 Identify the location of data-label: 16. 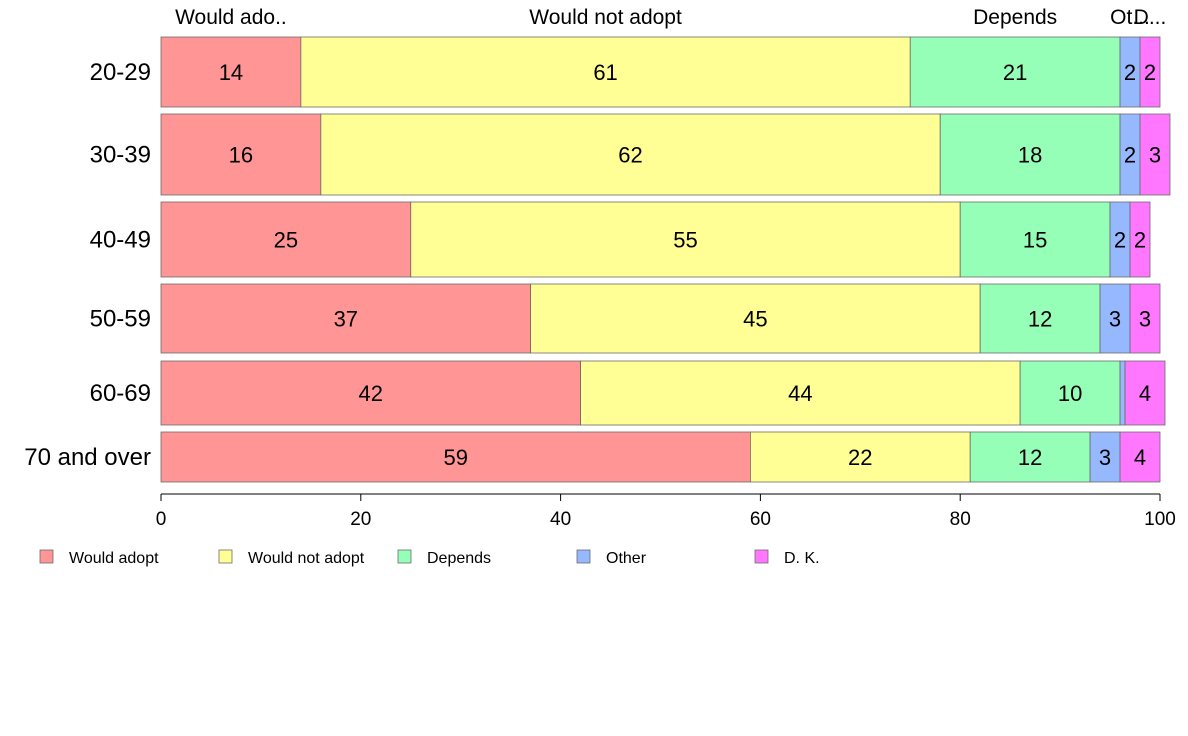
(241, 155).